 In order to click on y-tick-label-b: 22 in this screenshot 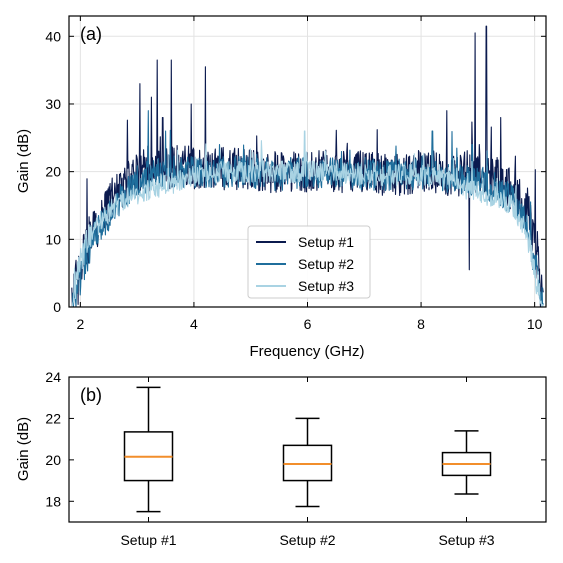, I will do `click(53, 418)`.